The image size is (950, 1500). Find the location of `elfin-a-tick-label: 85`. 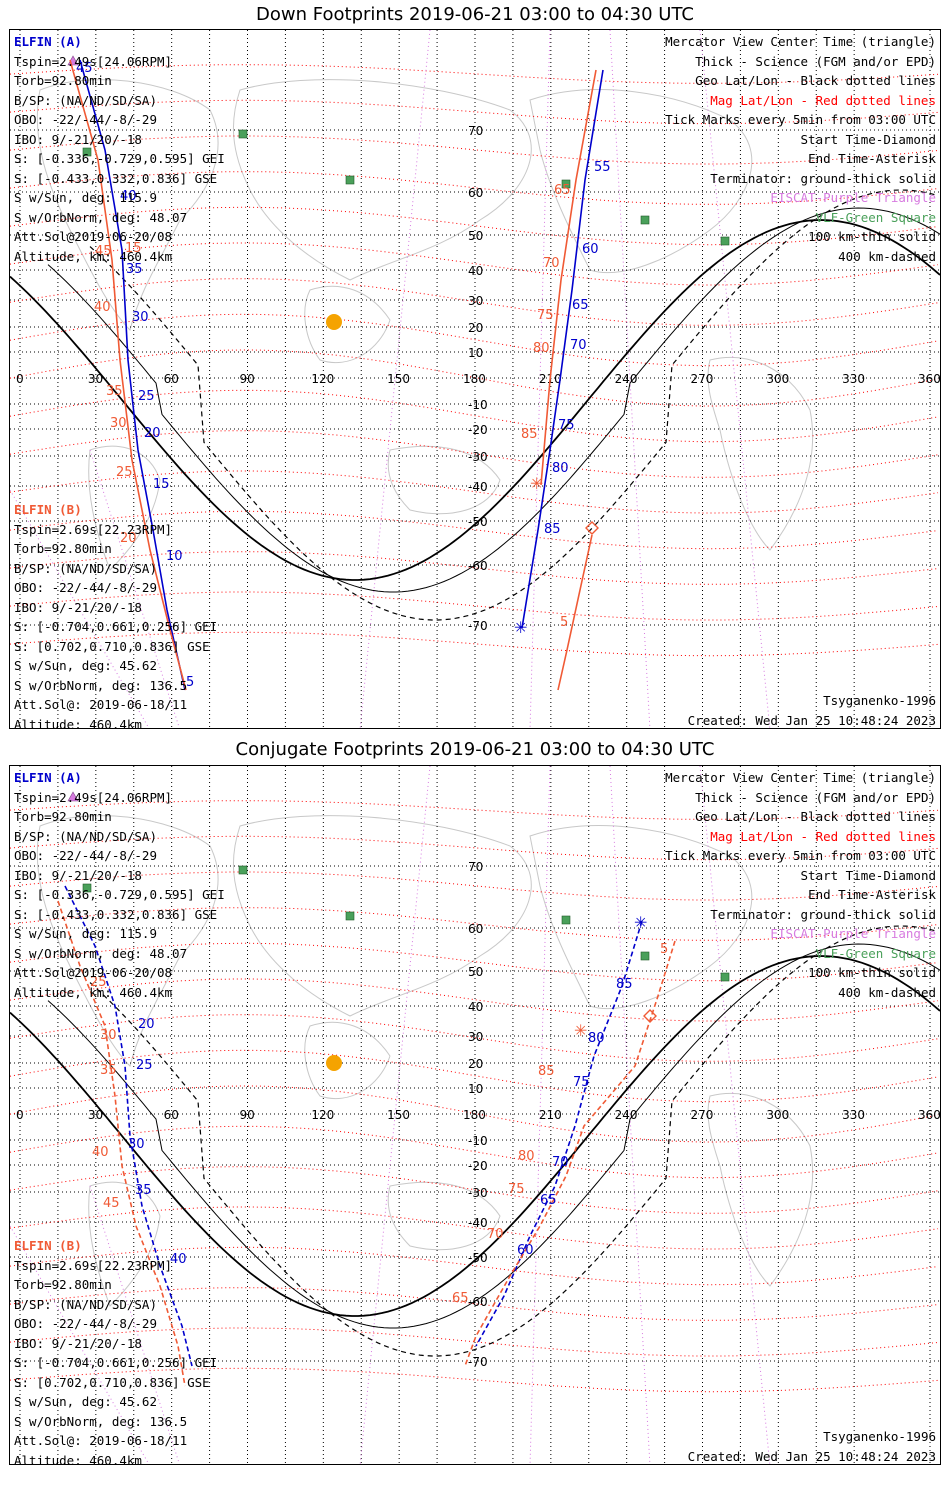

elfin-a-tick-label: 85 is located at coordinates (624, 984).